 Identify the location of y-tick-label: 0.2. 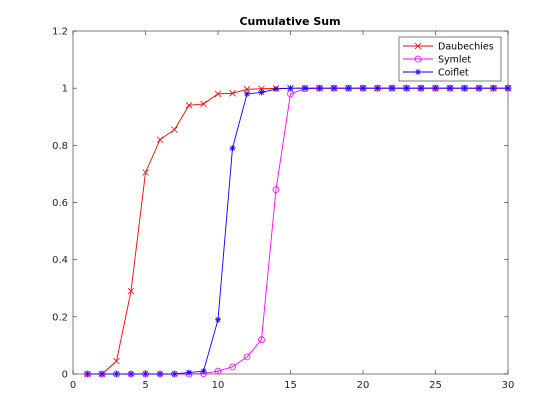
(60, 317).